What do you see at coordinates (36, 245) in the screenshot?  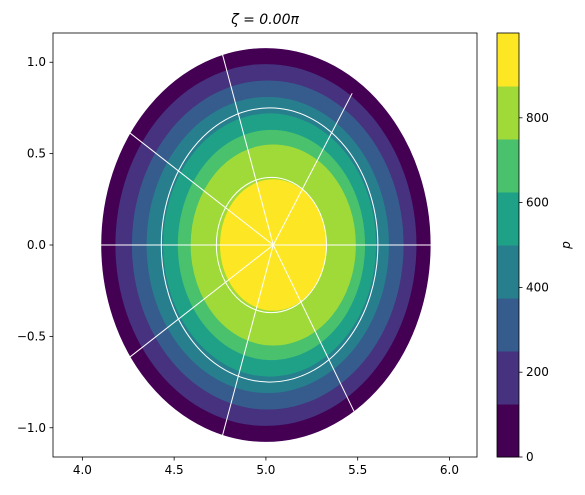 I see `y-tick-label: 0.0` at bounding box center [36, 245].